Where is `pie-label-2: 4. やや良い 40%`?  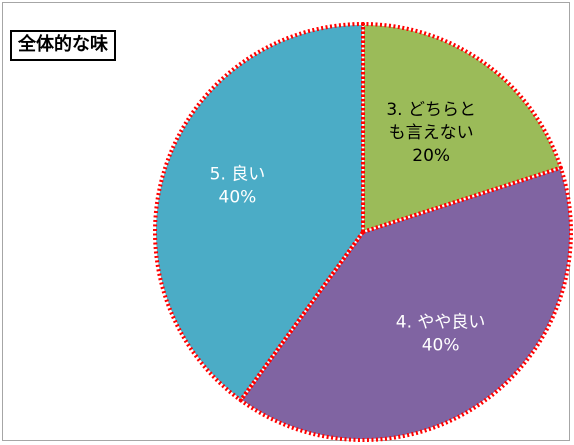
pie-label-2: 4. やや良い 40% is located at coordinates (441, 333).